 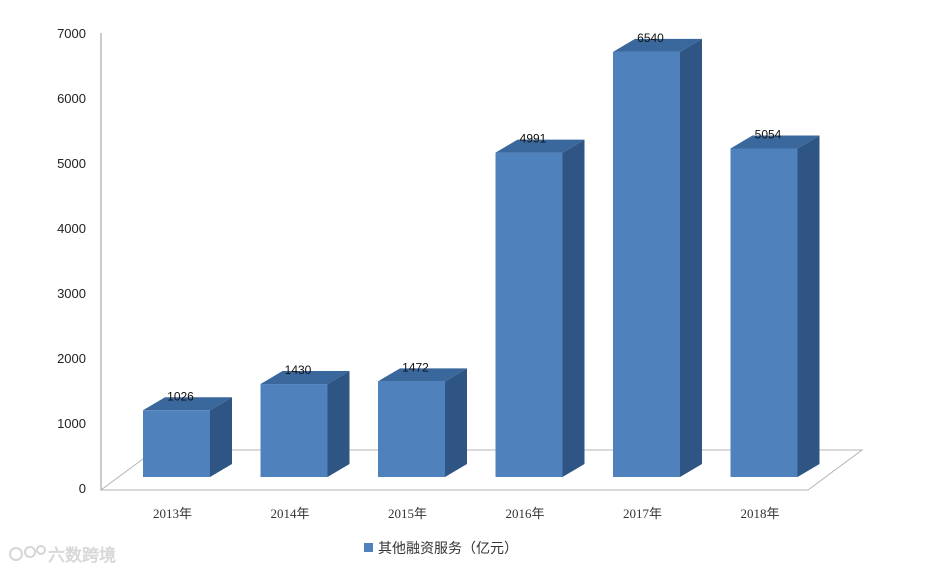 I want to click on y-axis-ticks: 0 1000 2000 3000 4000 5000 6000 7000, so click(x=71, y=261).